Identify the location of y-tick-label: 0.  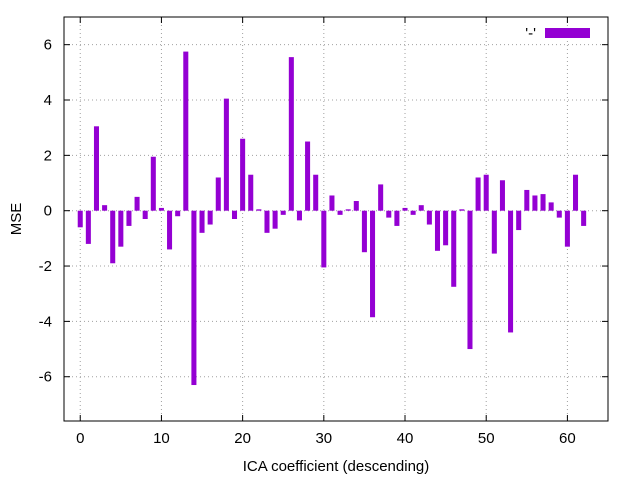
(48, 211).